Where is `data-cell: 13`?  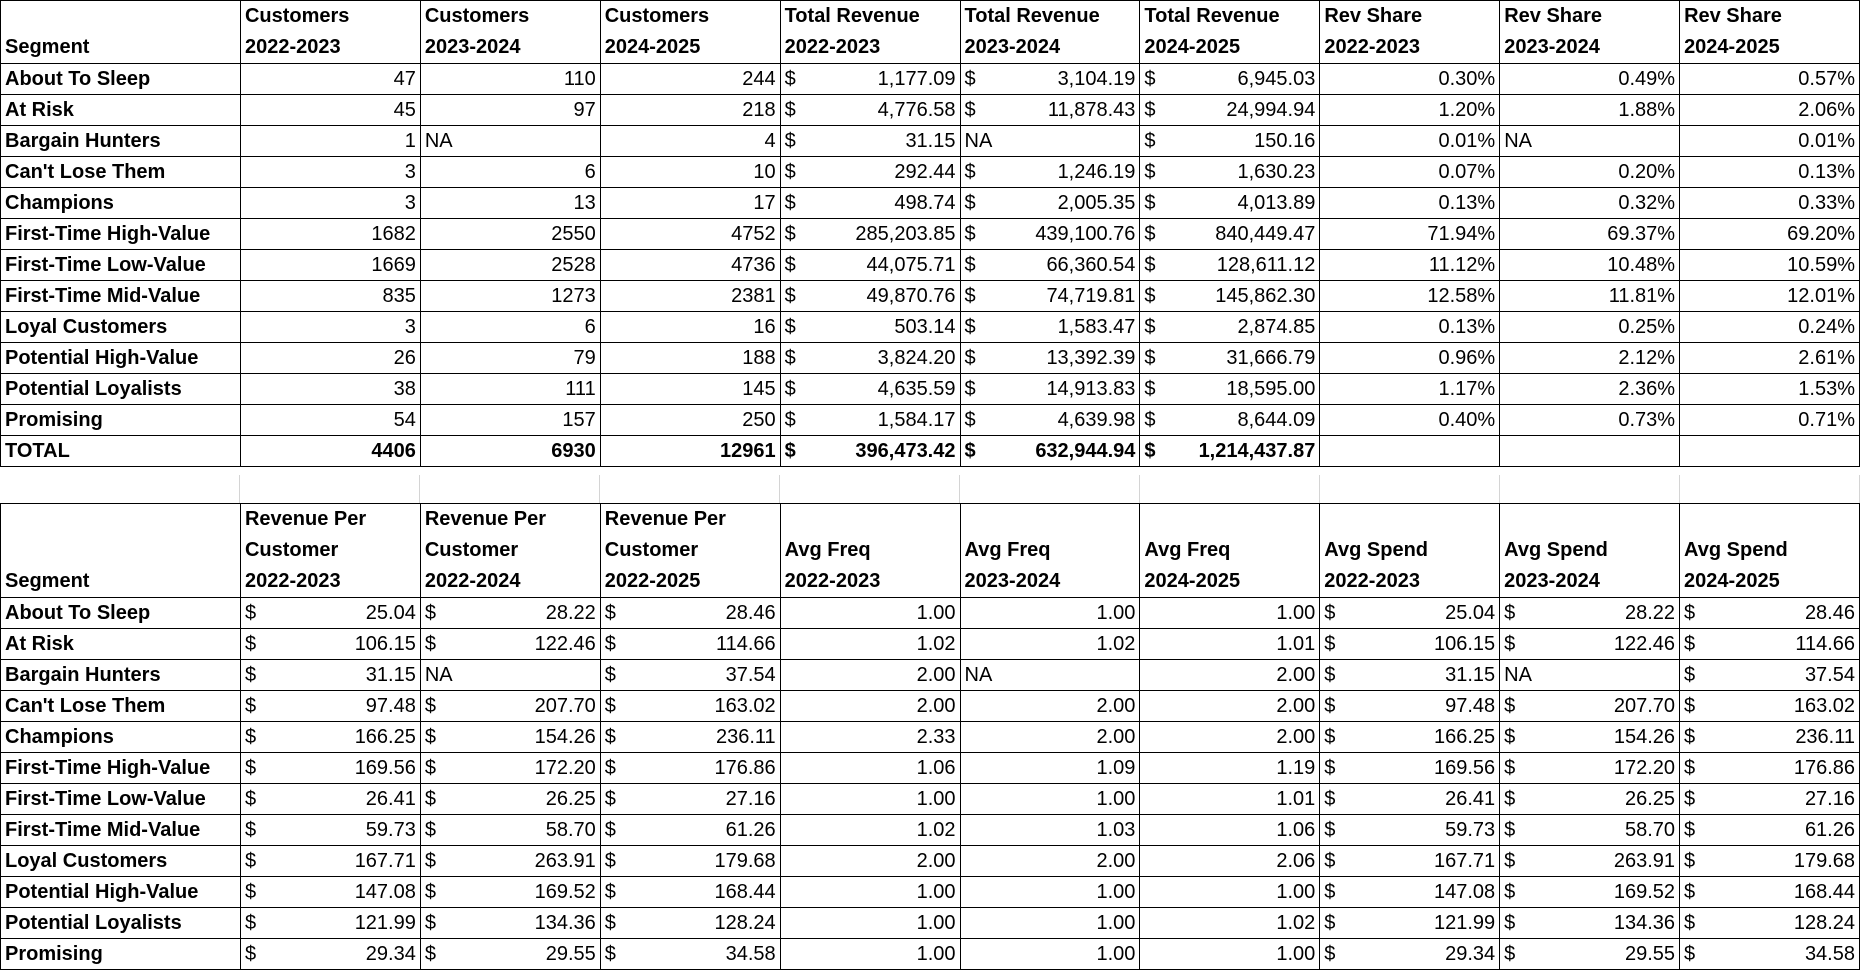 data-cell: 13 is located at coordinates (510, 203).